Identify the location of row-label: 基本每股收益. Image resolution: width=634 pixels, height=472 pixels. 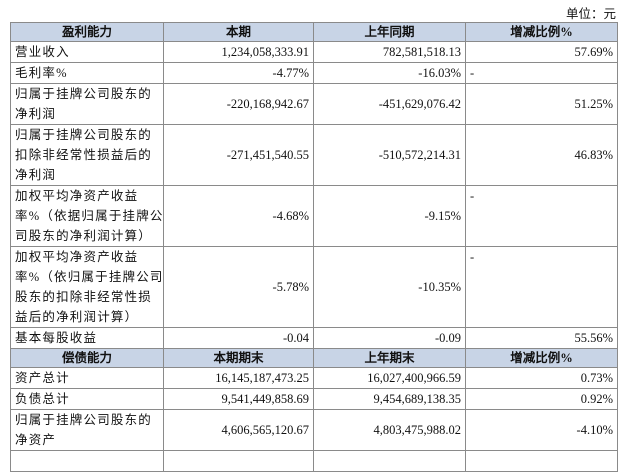
(87, 338).